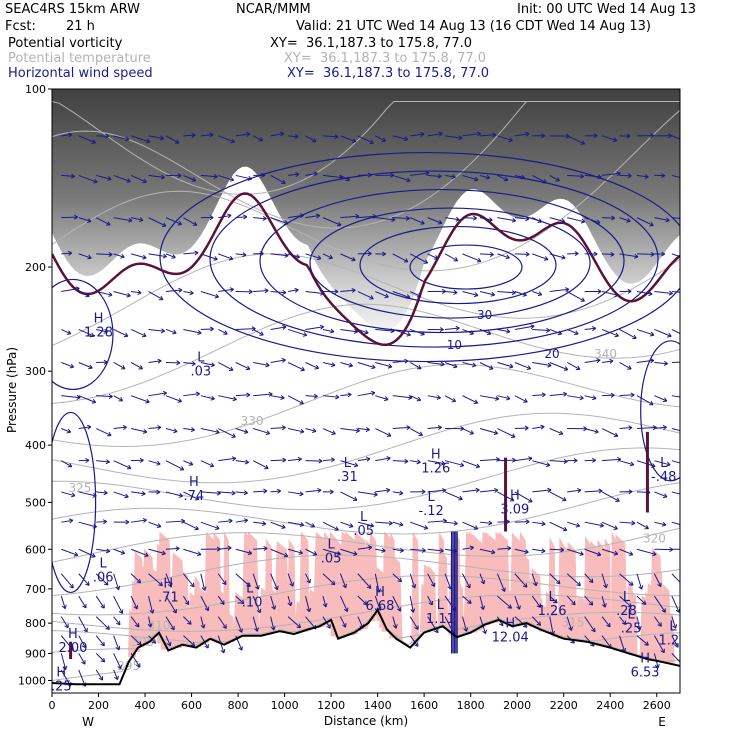  I want to click on pv-plume, so click(305, 581).